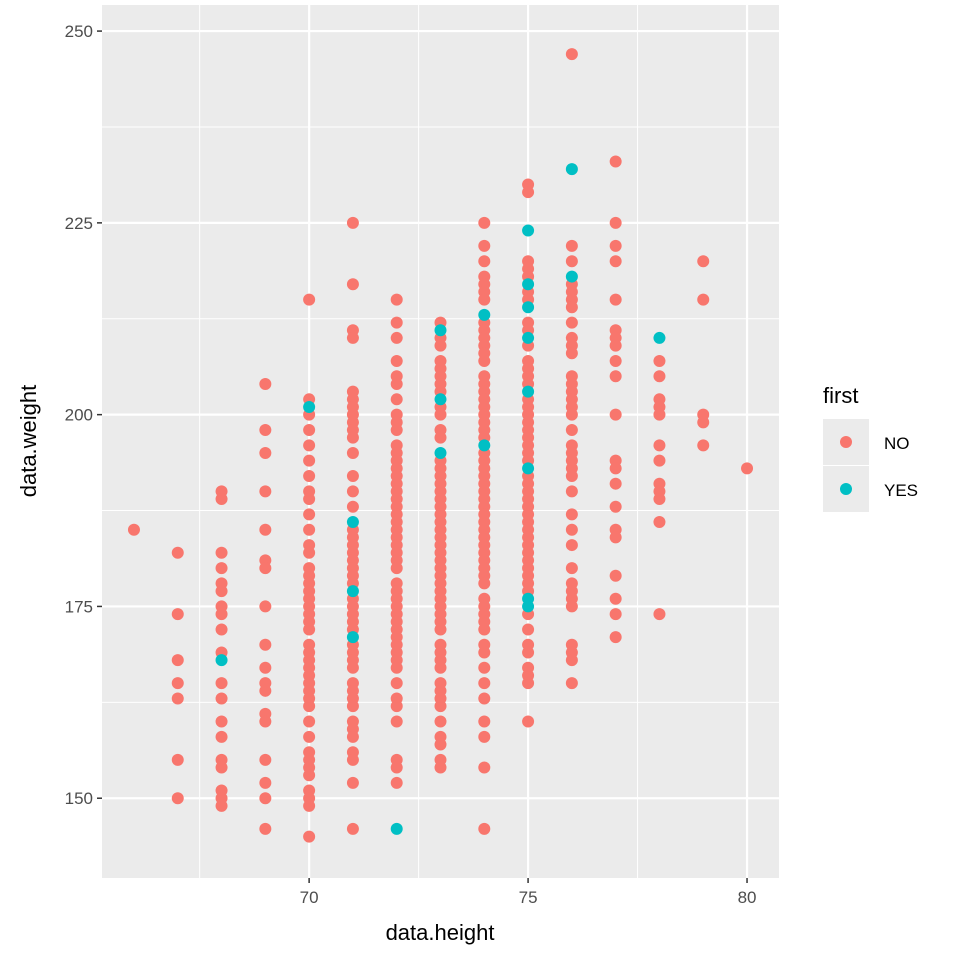 The image size is (960, 960). What do you see at coordinates (79, 606) in the screenshot?
I see `y-tick-label: 175` at bounding box center [79, 606].